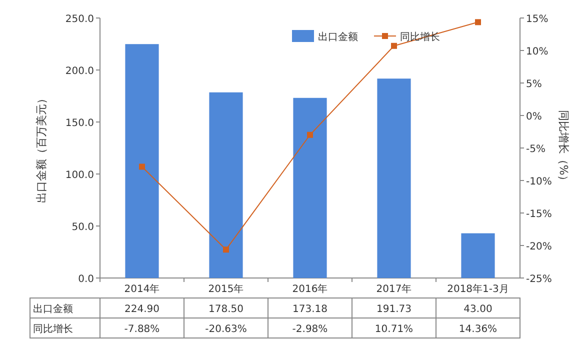 The width and height of the screenshot is (580, 350). I want to click on data-label: -7.88%, so click(142, 329).